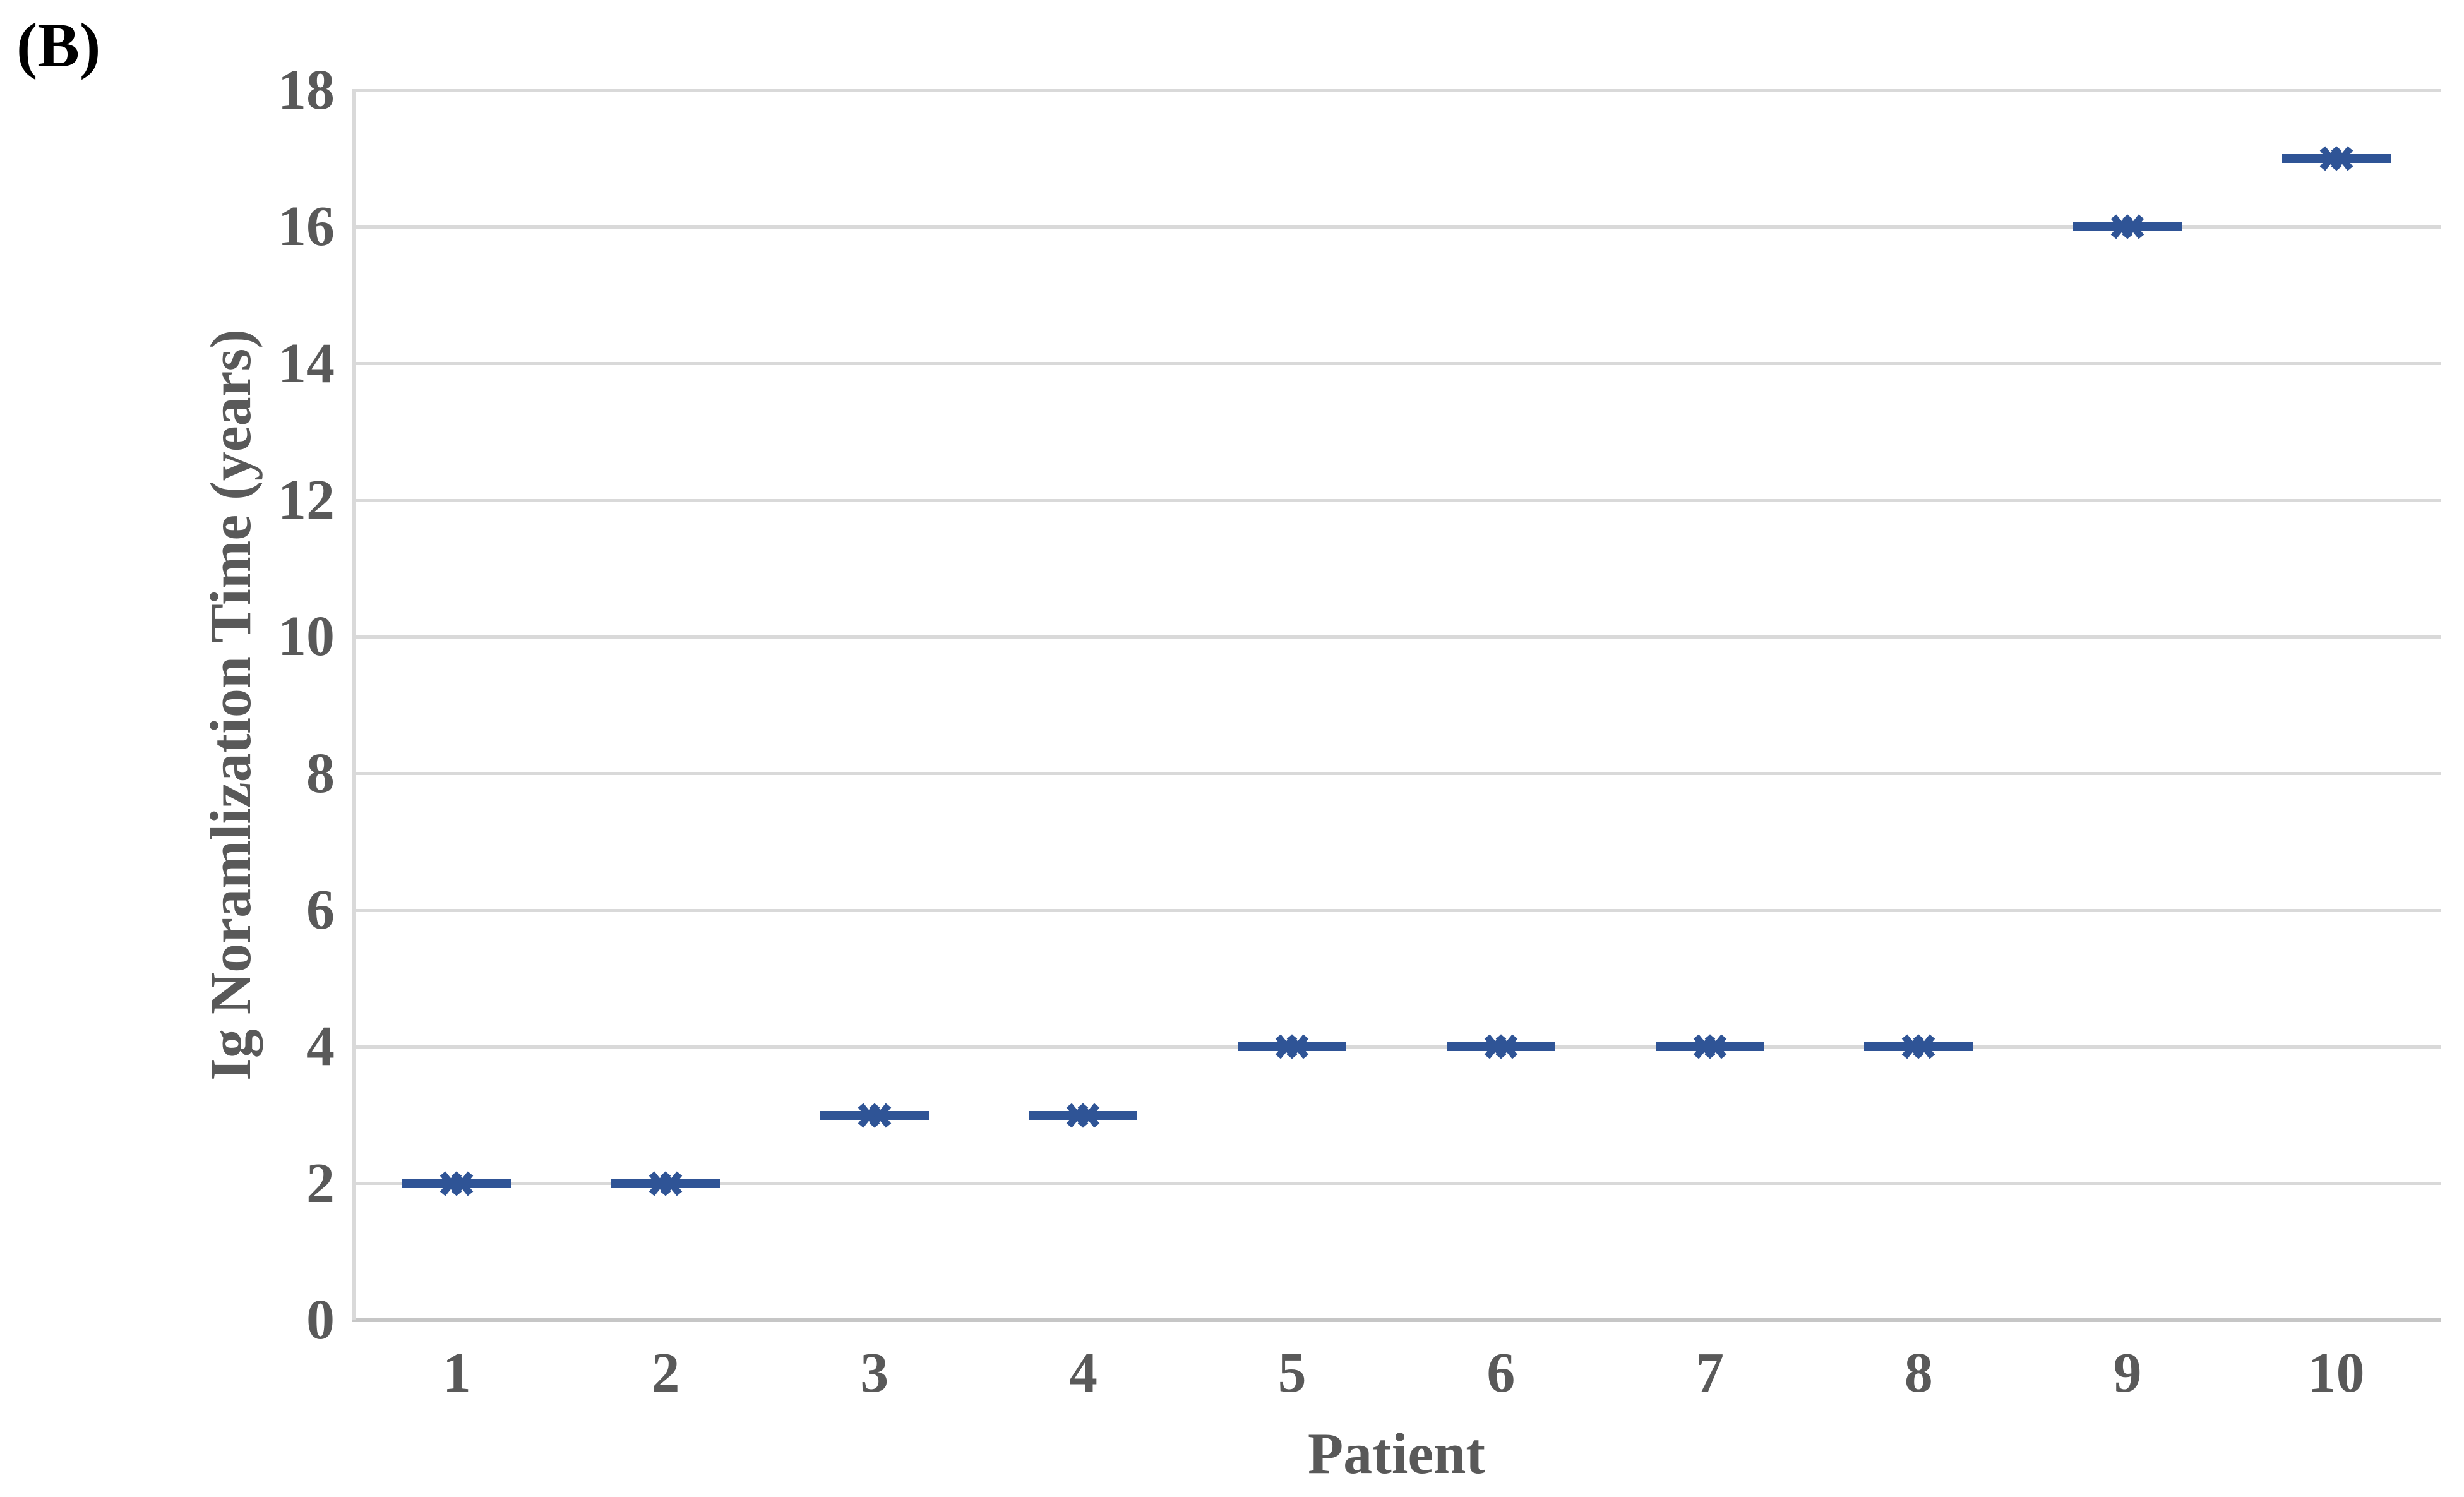 This screenshot has width=2464, height=1497. Describe the element at coordinates (874, 1373) in the screenshot. I see `x-tick-label: 3` at that location.